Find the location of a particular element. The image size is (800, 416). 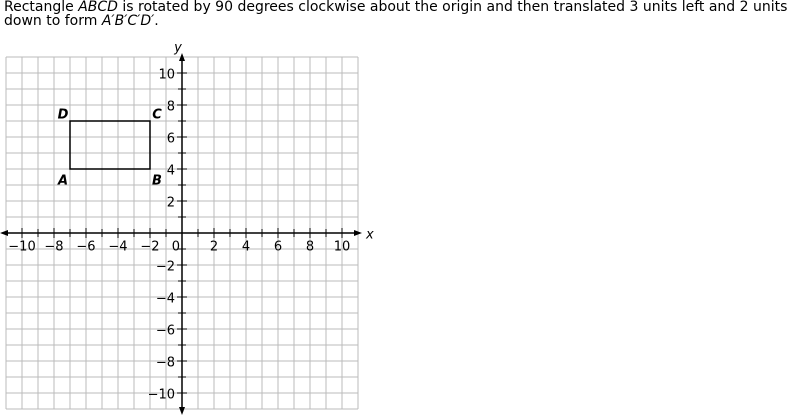

text: A′B′C′D′ is located at coordinates (128, 21).